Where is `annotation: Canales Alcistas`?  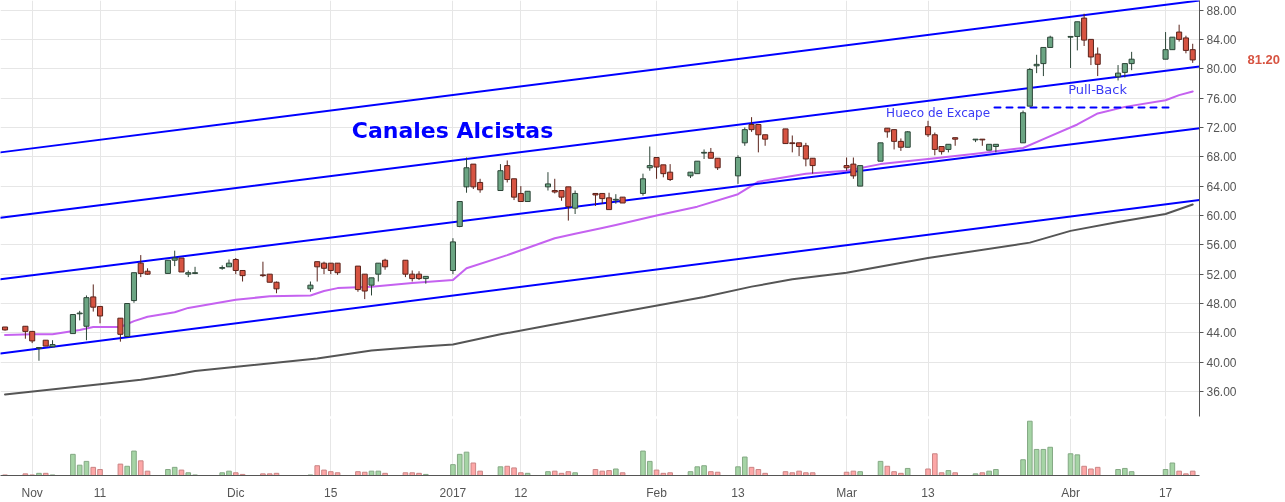 annotation: Canales Alcistas is located at coordinates (452, 130).